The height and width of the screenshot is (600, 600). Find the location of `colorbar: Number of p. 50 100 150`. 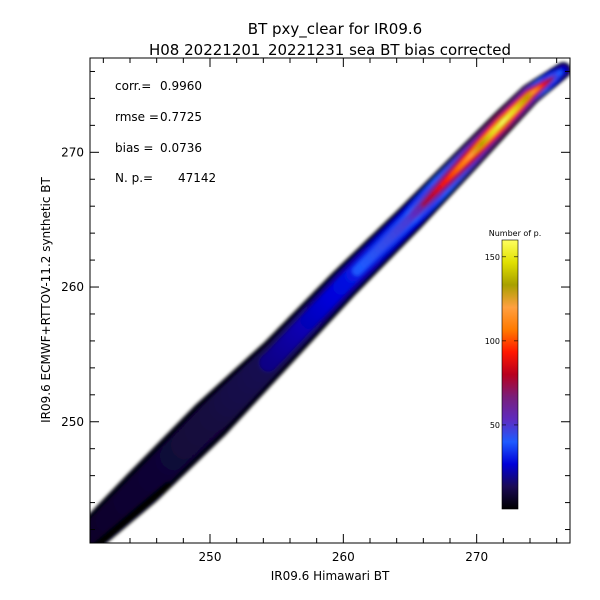

colorbar: Number of p. 50 100 150 is located at coordinates (513, 369).